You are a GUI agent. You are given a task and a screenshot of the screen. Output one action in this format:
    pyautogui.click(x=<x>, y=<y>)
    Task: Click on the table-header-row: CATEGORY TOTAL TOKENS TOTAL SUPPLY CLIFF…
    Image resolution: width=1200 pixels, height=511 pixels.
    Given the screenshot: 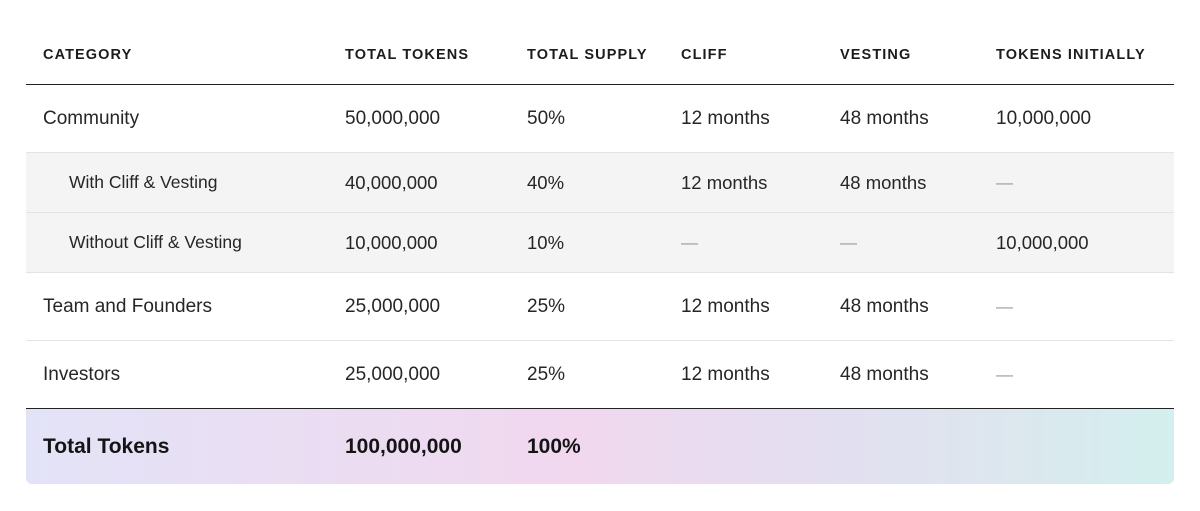 What is the action you would take?
    pyautogui.click(x=600, y=54)
    